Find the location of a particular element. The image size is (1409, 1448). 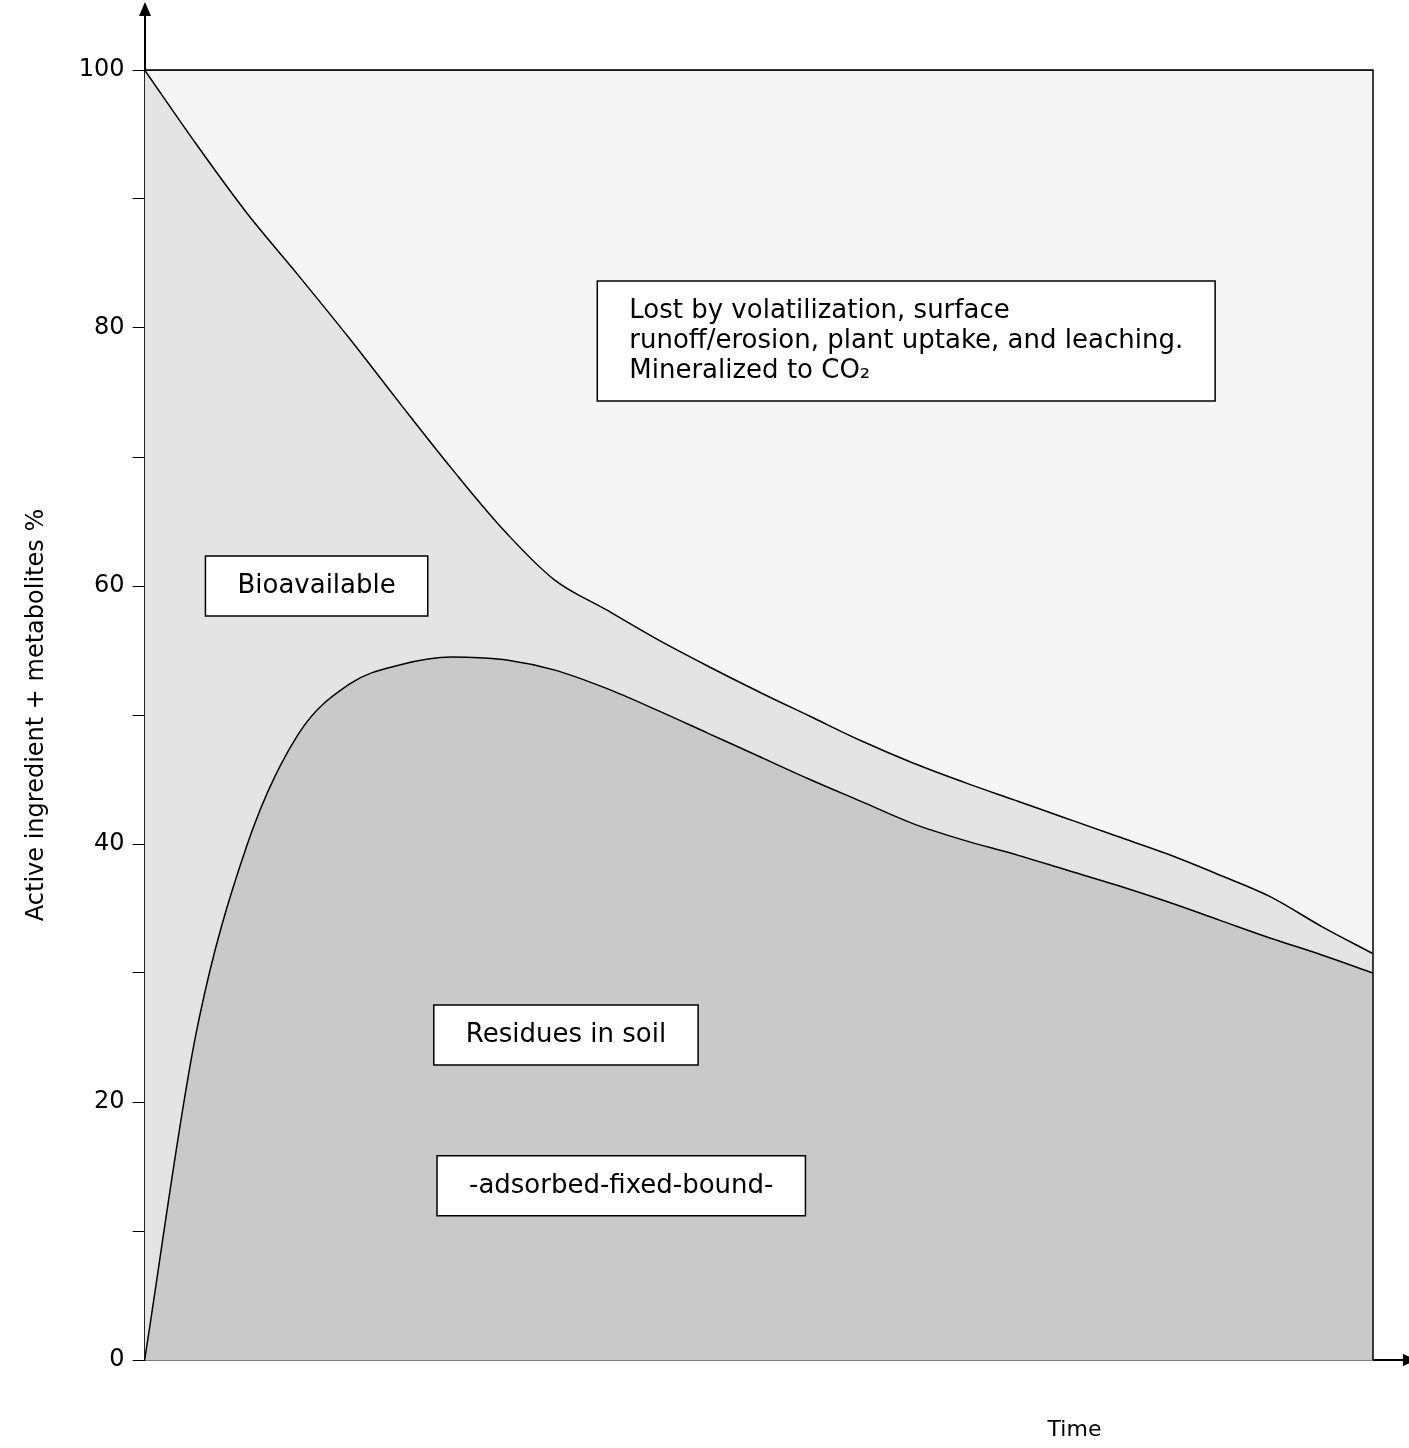

annotation: -adsorbed-fixed-bound- is located at coordinates (621, 1183).